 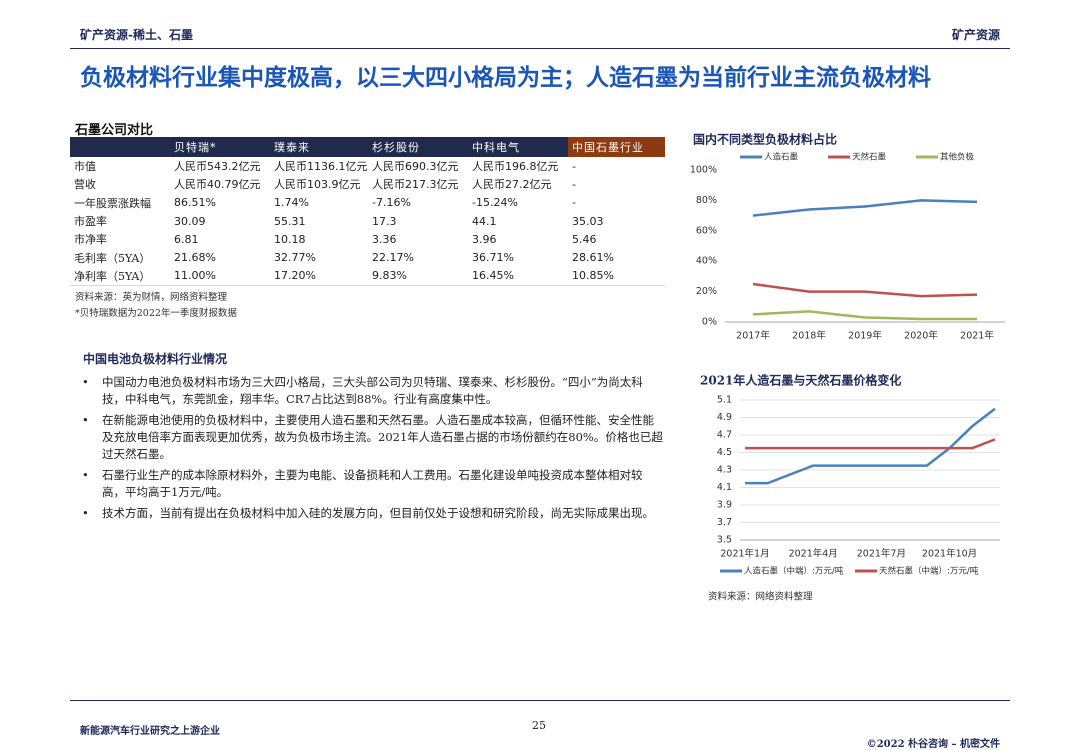 I want to click on section-heading: 中国电池负极材料行业情况, so click(x=155, y=359).